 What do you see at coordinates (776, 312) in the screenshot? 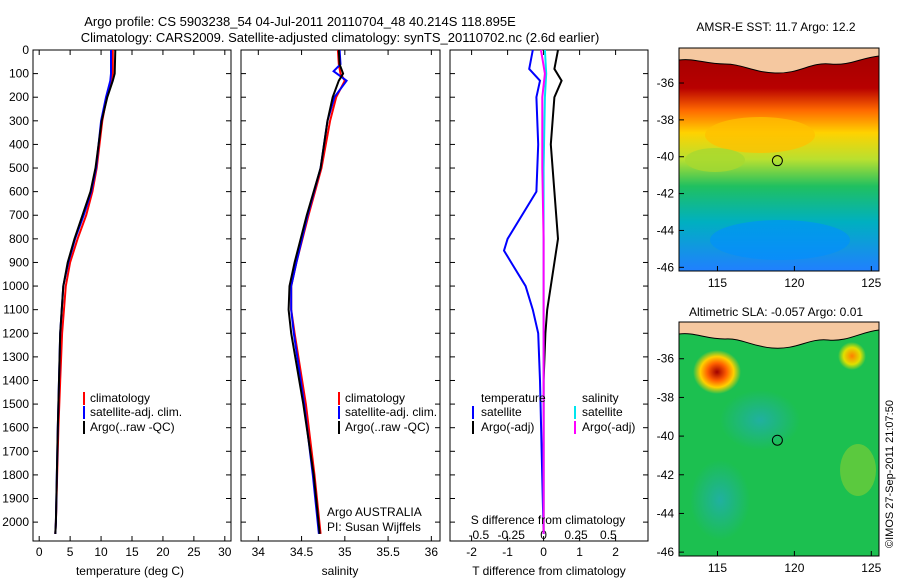
I see `sla-map-title: Altimetric SLA: -0.057 Argo: 0.01` at bounding box center [776, 312].